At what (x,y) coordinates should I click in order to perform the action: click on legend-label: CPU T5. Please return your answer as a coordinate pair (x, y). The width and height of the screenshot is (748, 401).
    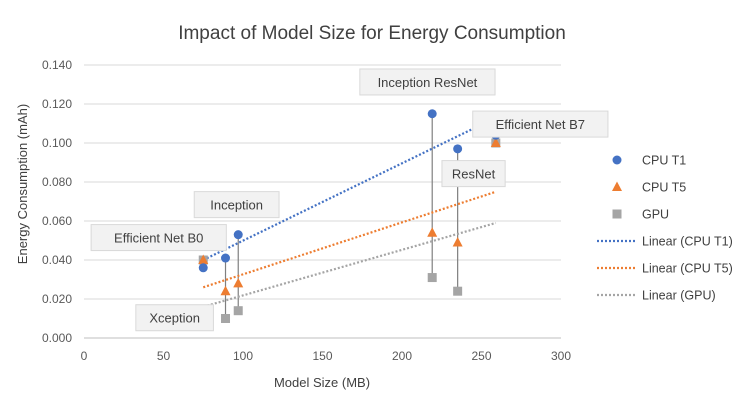
    Looking at the image, I should click on (664, 188).